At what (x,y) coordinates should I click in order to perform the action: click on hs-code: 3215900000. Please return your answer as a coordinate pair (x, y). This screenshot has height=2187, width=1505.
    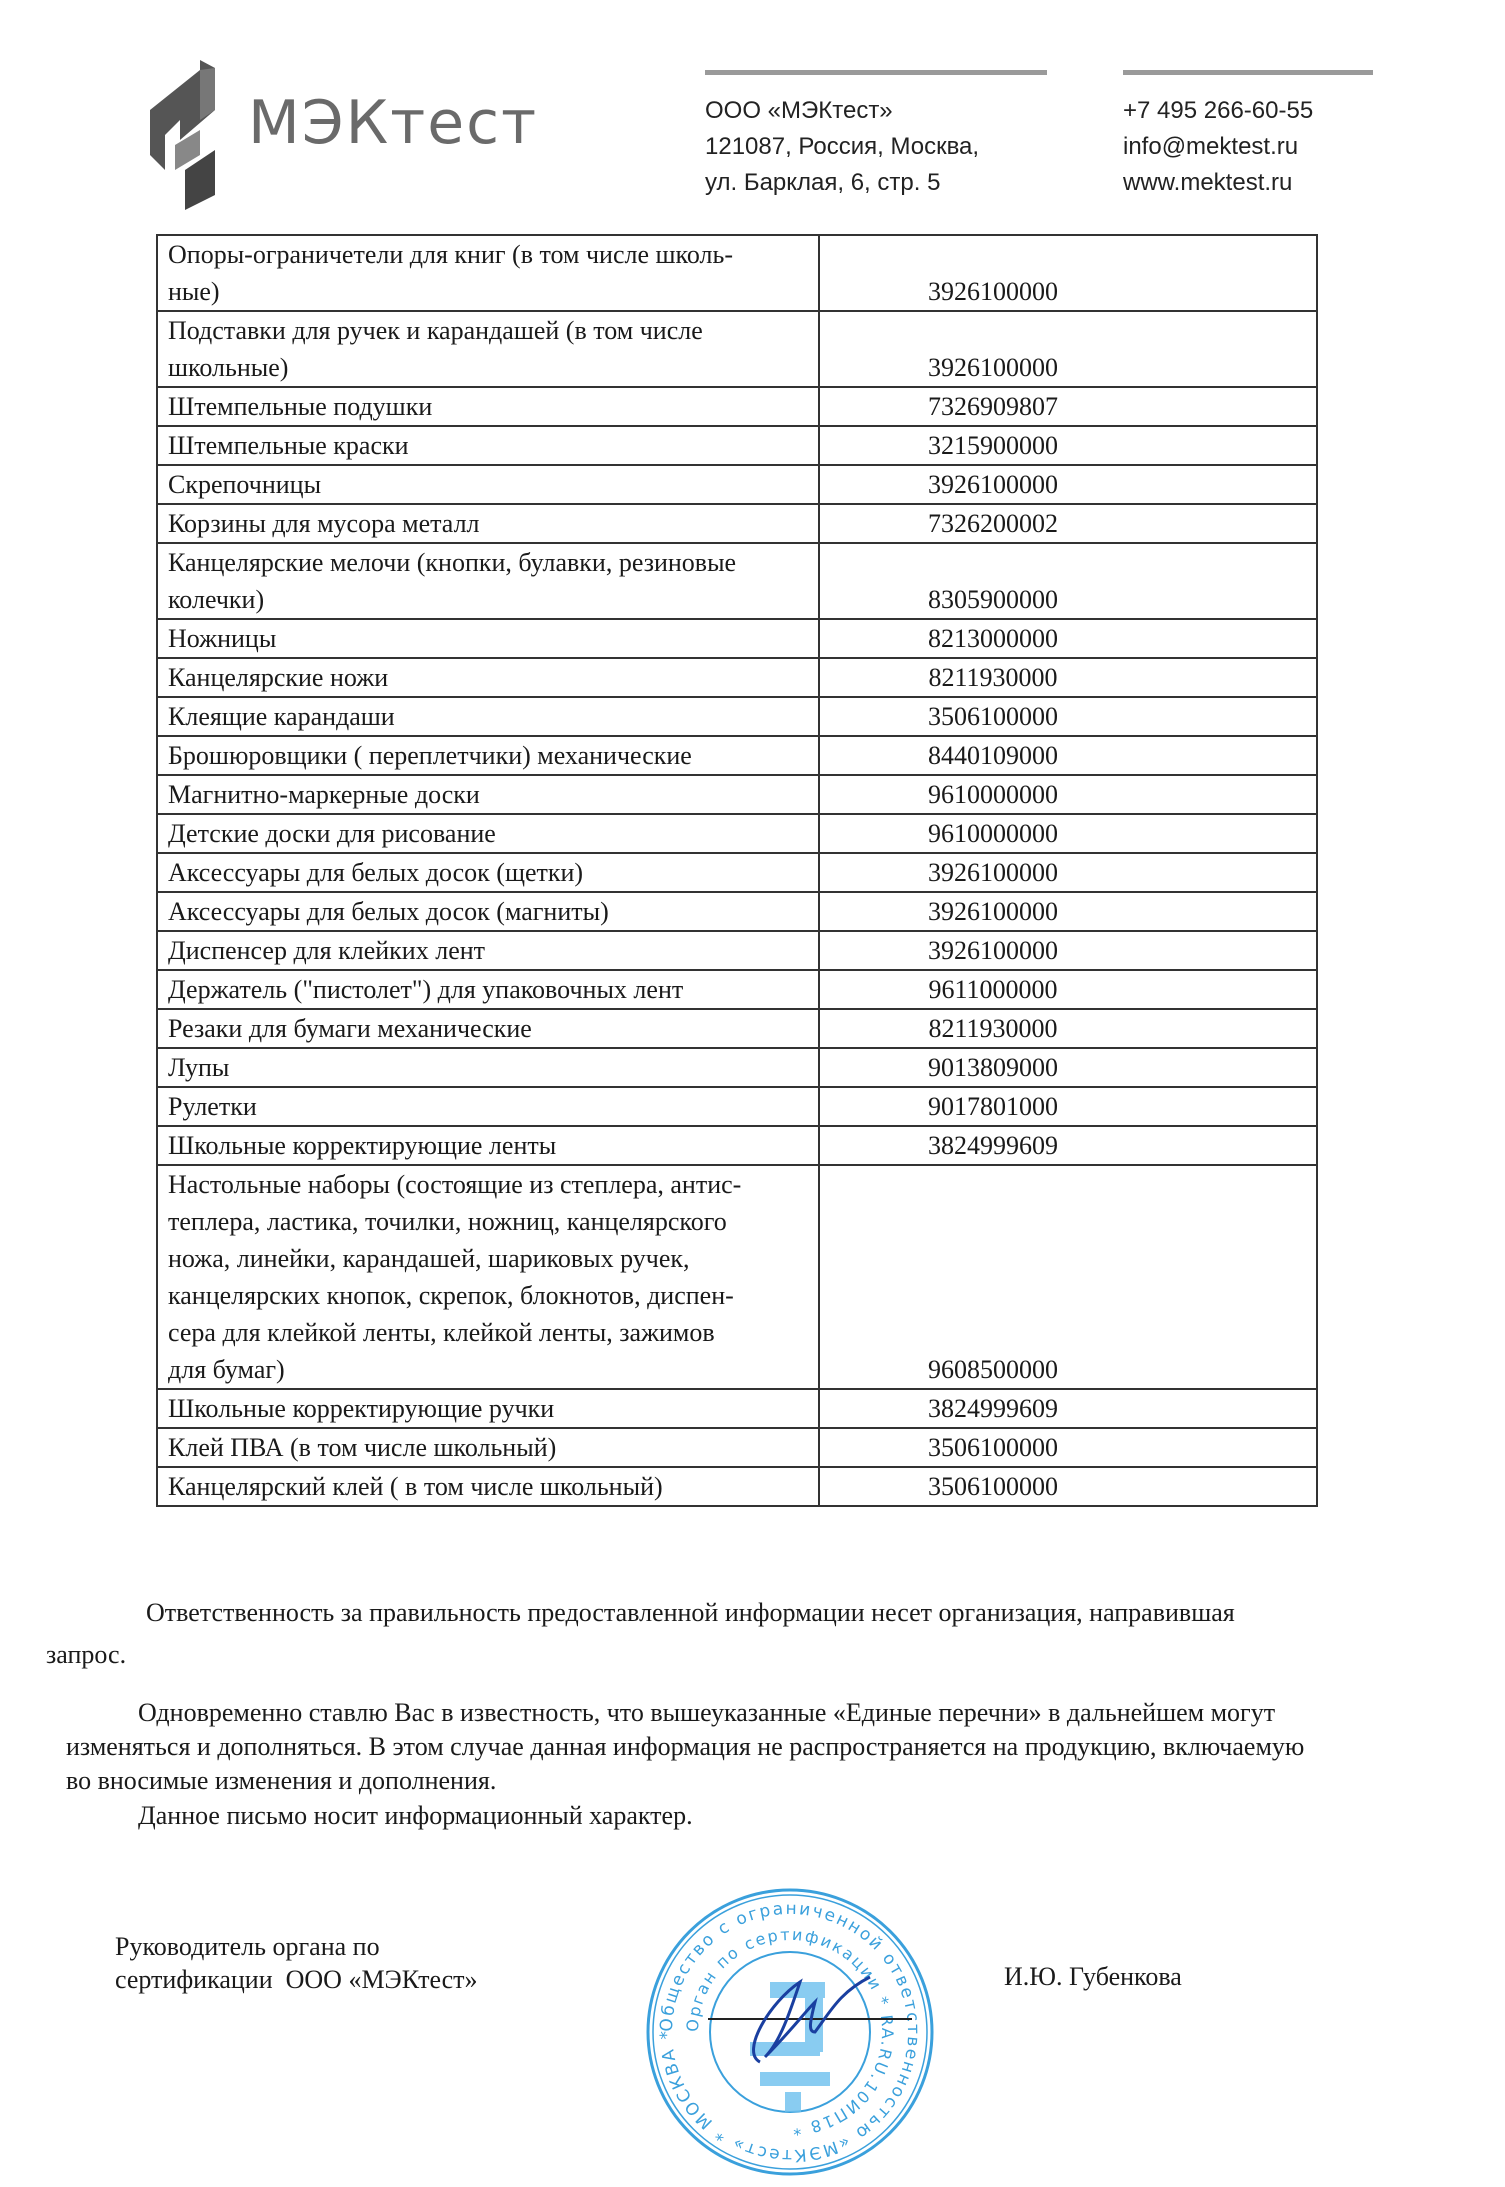
    Looking at the image, I should click on (1068, 445).